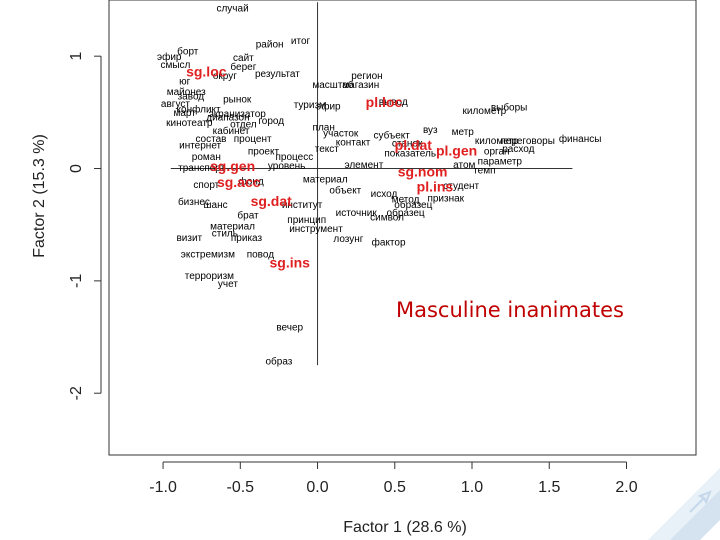 The image size is (720, 540). What do you see at coordinates (209, 276) in the screenshot?
I see `lexeme-point-label: терроризм` at bounding box center [209, 276].